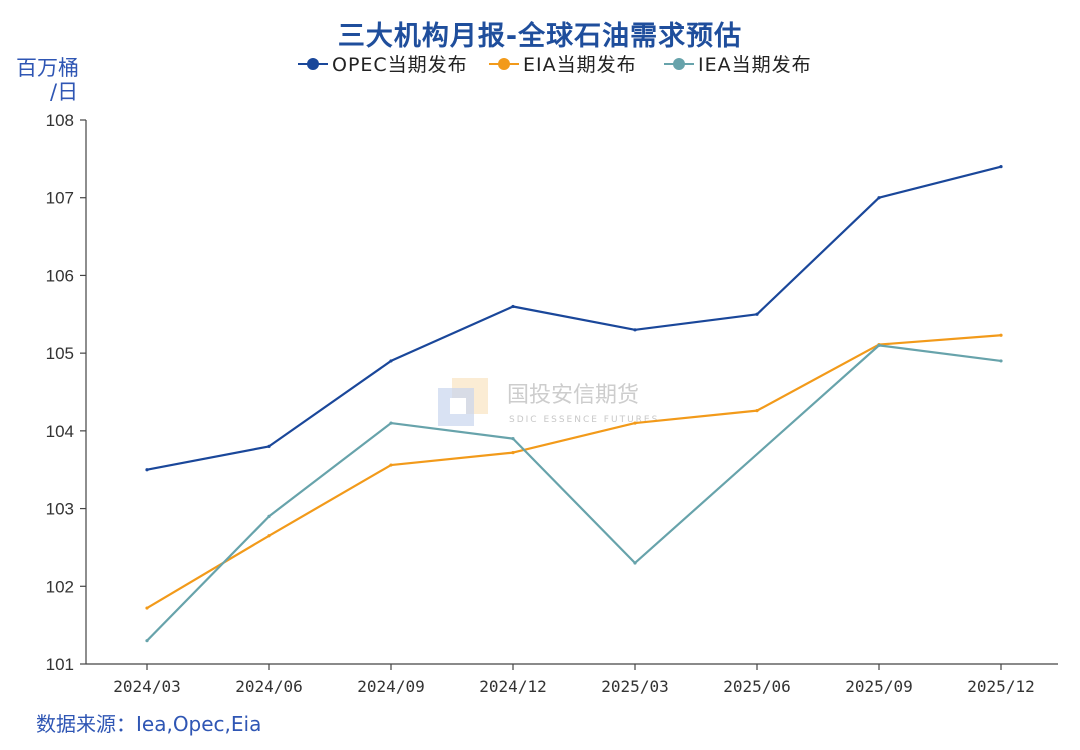 This screenshot has height=750, width=1080. I want to click on legend: OPEC当期发布 EIA当期发布 IEA当期发布, so click(555, 65).